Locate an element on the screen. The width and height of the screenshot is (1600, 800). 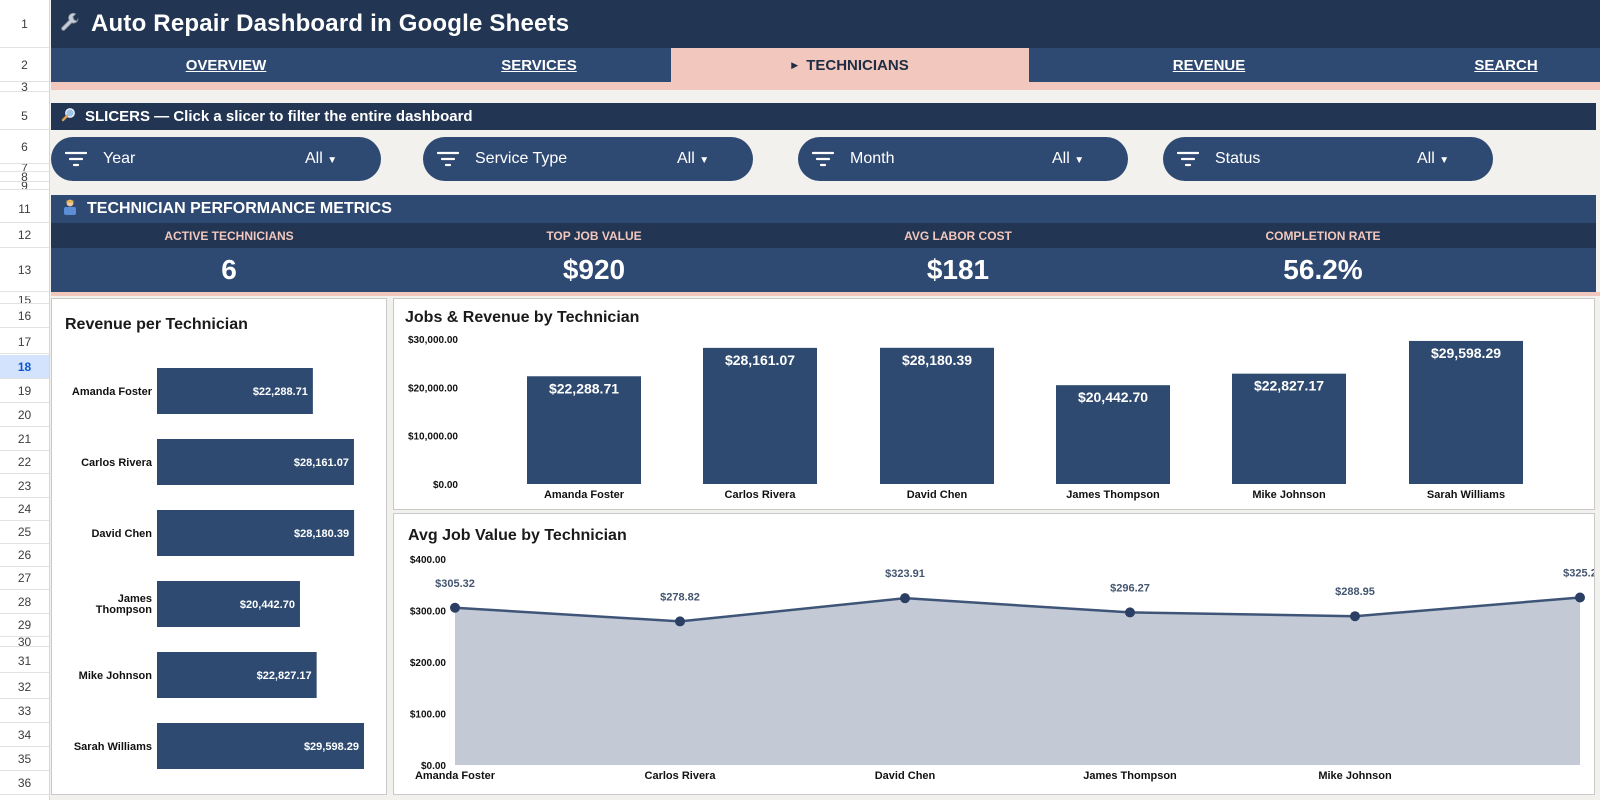
row-number: 31 is located at coordinates (24, 661).